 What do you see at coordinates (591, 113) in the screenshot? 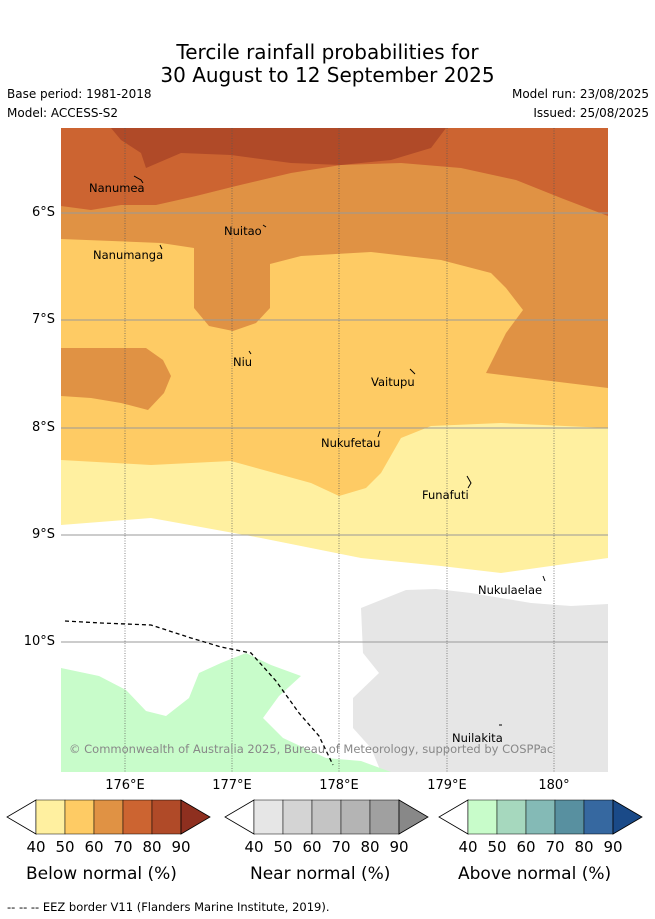
I see `issued-date: Issued: 25/08/2025` at bounding box center [591, 113].